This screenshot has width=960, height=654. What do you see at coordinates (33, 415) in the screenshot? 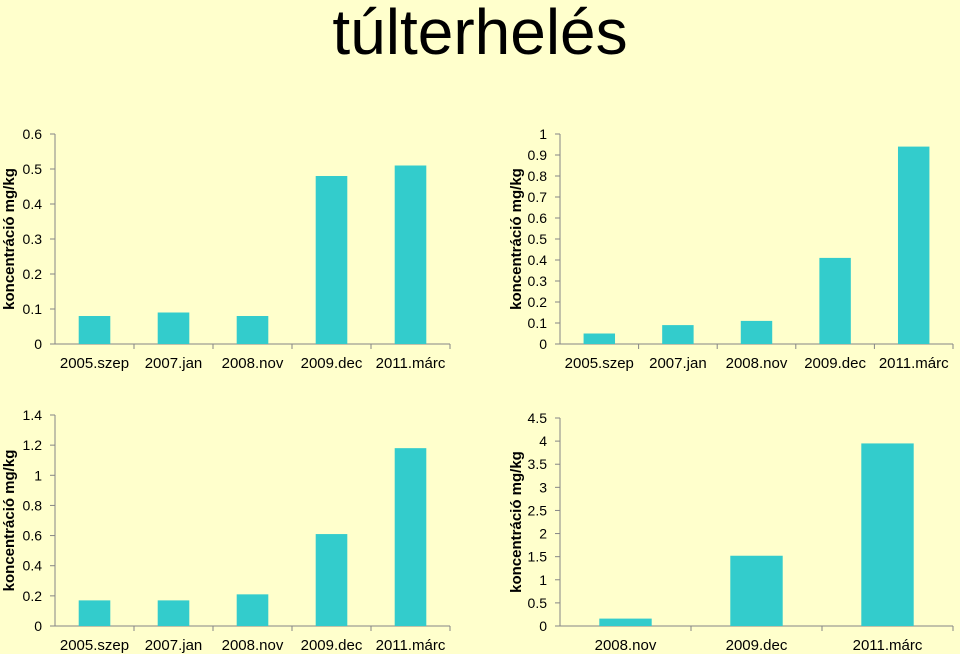
I see `y-tick-label: 1.4` at bounding box center [33, 415].